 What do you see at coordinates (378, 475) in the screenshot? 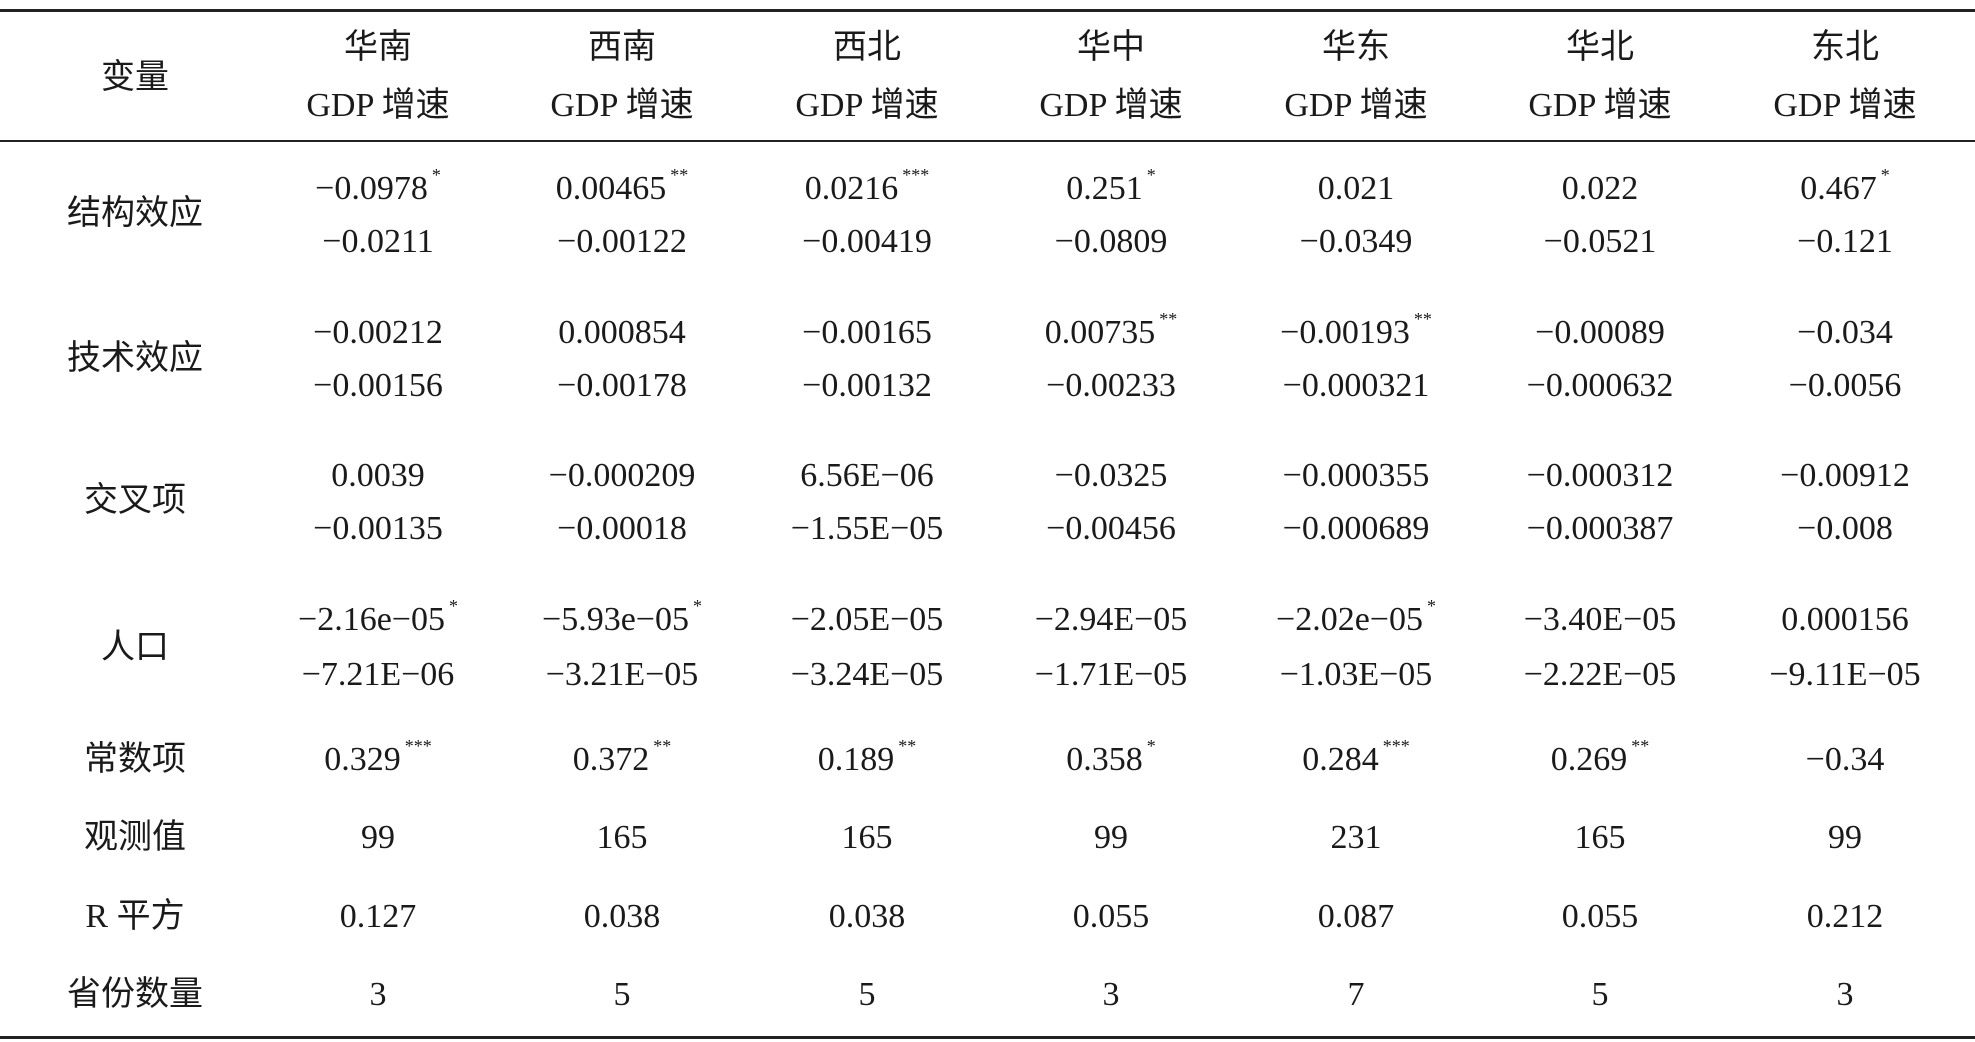
I see `coefficient: 0.0039` at bounding box center [378, 475].